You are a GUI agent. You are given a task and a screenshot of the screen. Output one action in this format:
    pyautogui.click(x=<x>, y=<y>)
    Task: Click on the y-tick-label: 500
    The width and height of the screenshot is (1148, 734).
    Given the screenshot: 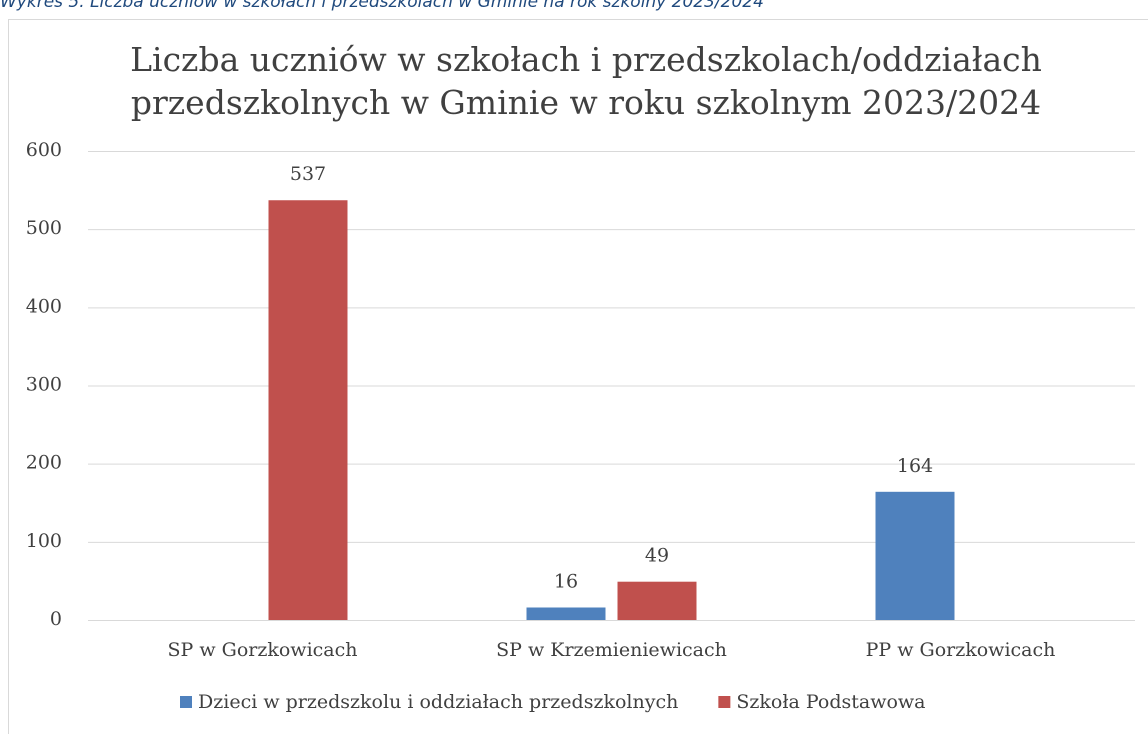 What is the action you would take?
    pyautogui.click(x=44, y=228)
    